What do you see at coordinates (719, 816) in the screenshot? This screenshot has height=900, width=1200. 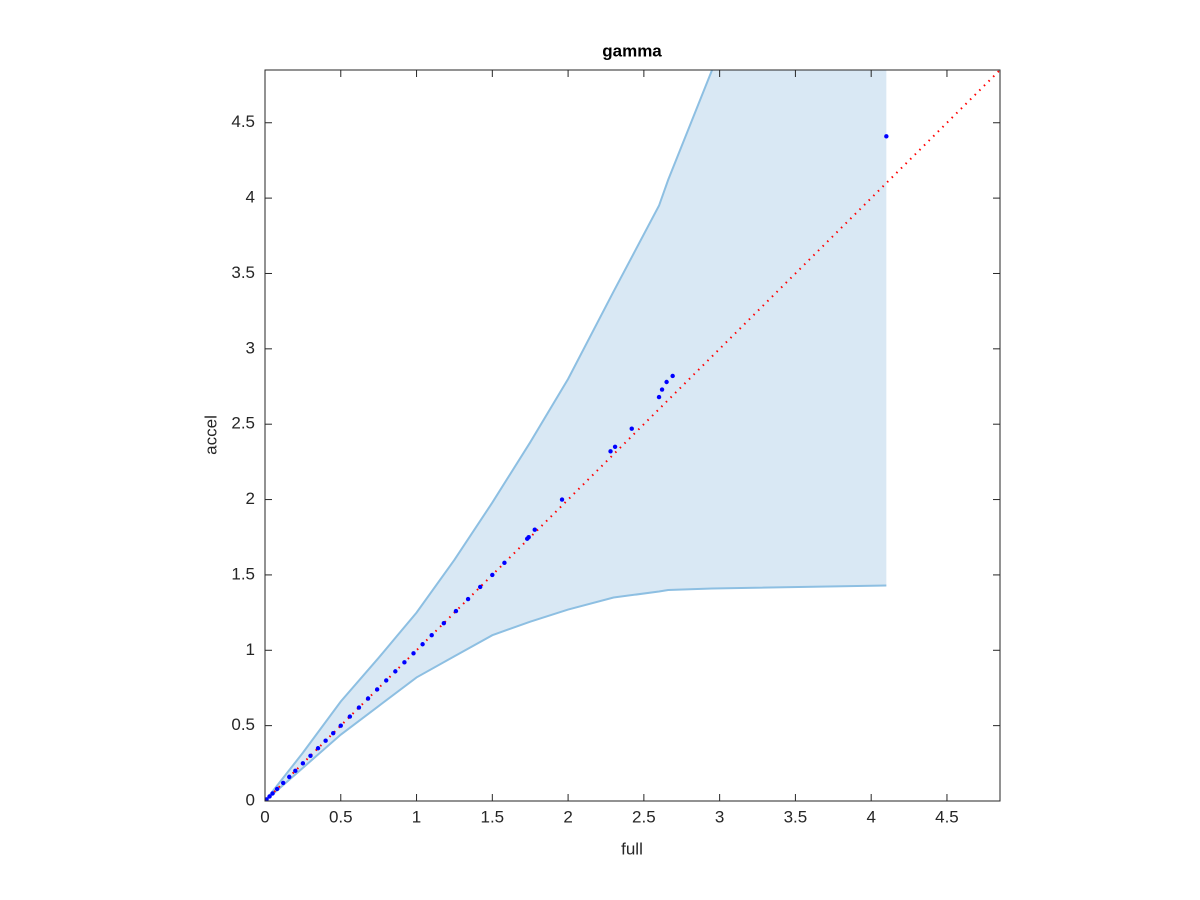 I see `x-tick-label: 3` at bounding box center [719, 816].